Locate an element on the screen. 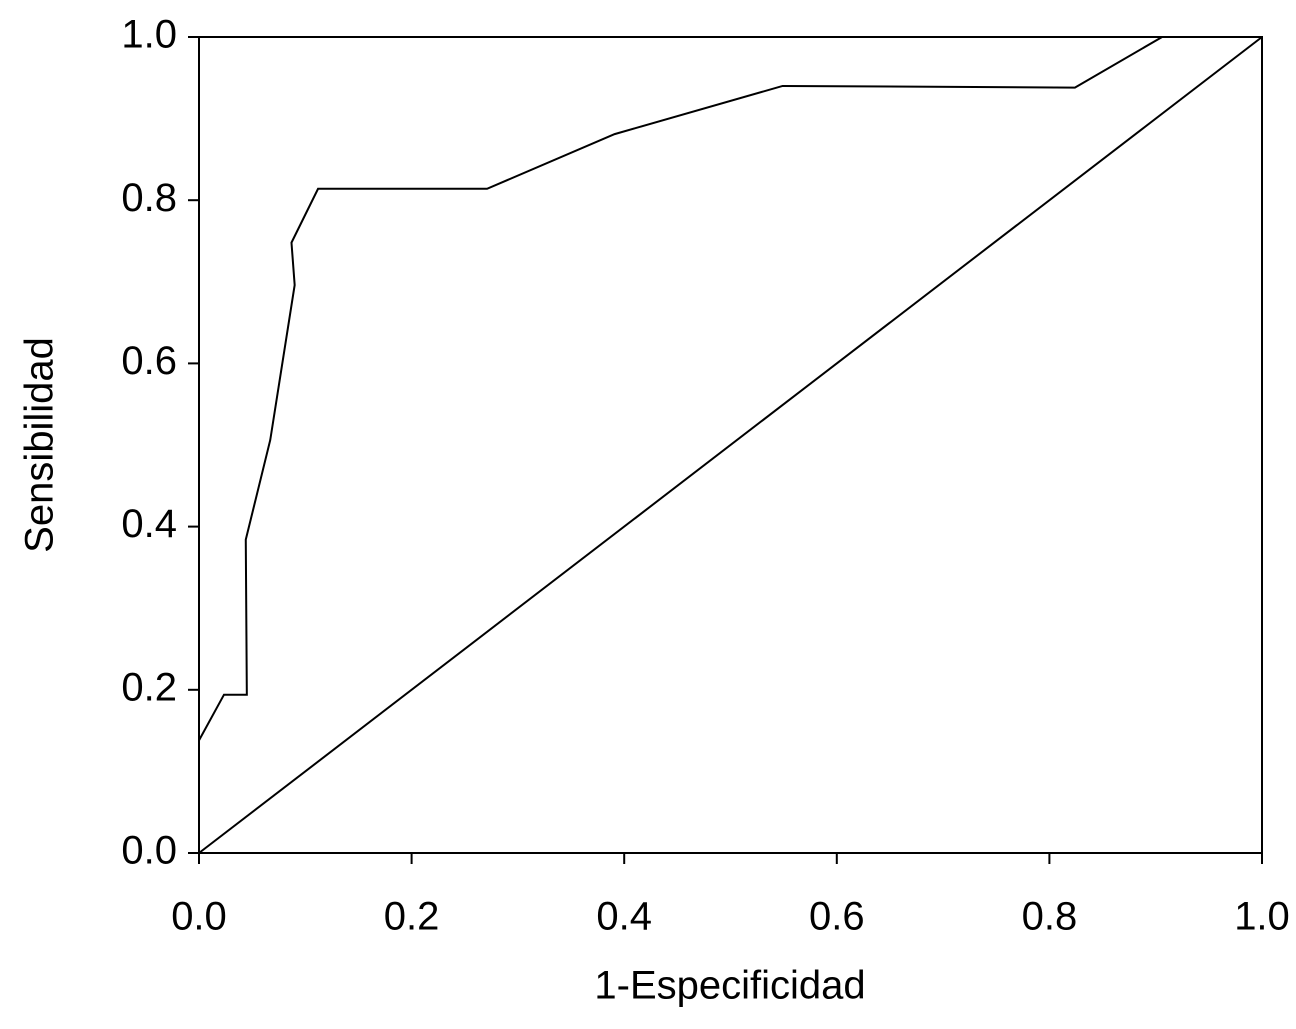 The image size is (1296, 1029). x-tick-label: 1.0 is located at coordinates (1262, 917).